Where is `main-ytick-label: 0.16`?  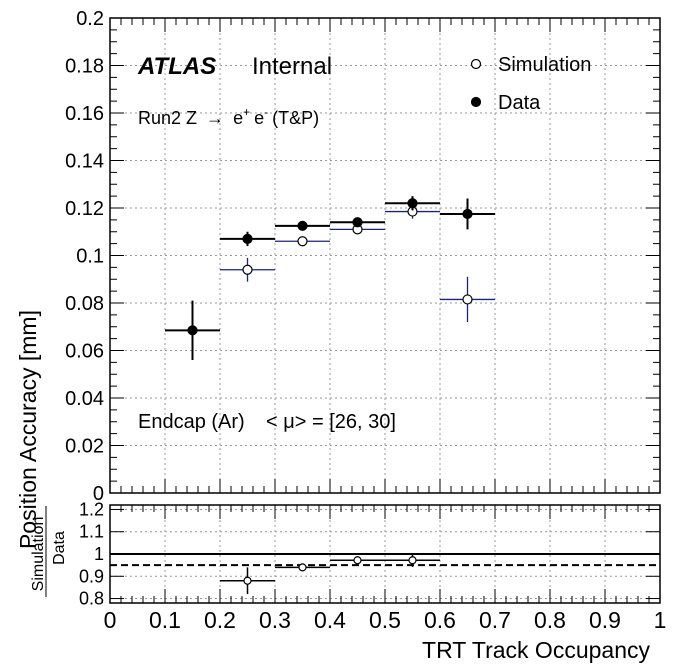
main-ytick-label: 0.16 is located at coordinates (84, 114).